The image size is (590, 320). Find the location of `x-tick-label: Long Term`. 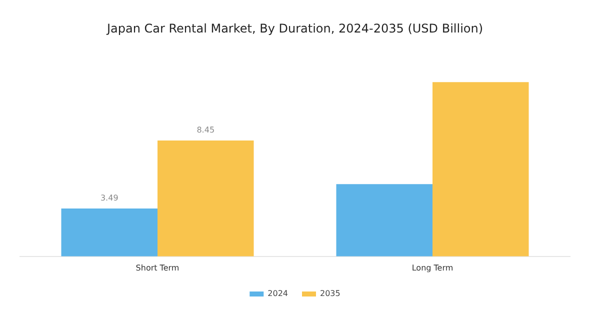

x-tick-label: Long Term is located at coordinates (433, 267).